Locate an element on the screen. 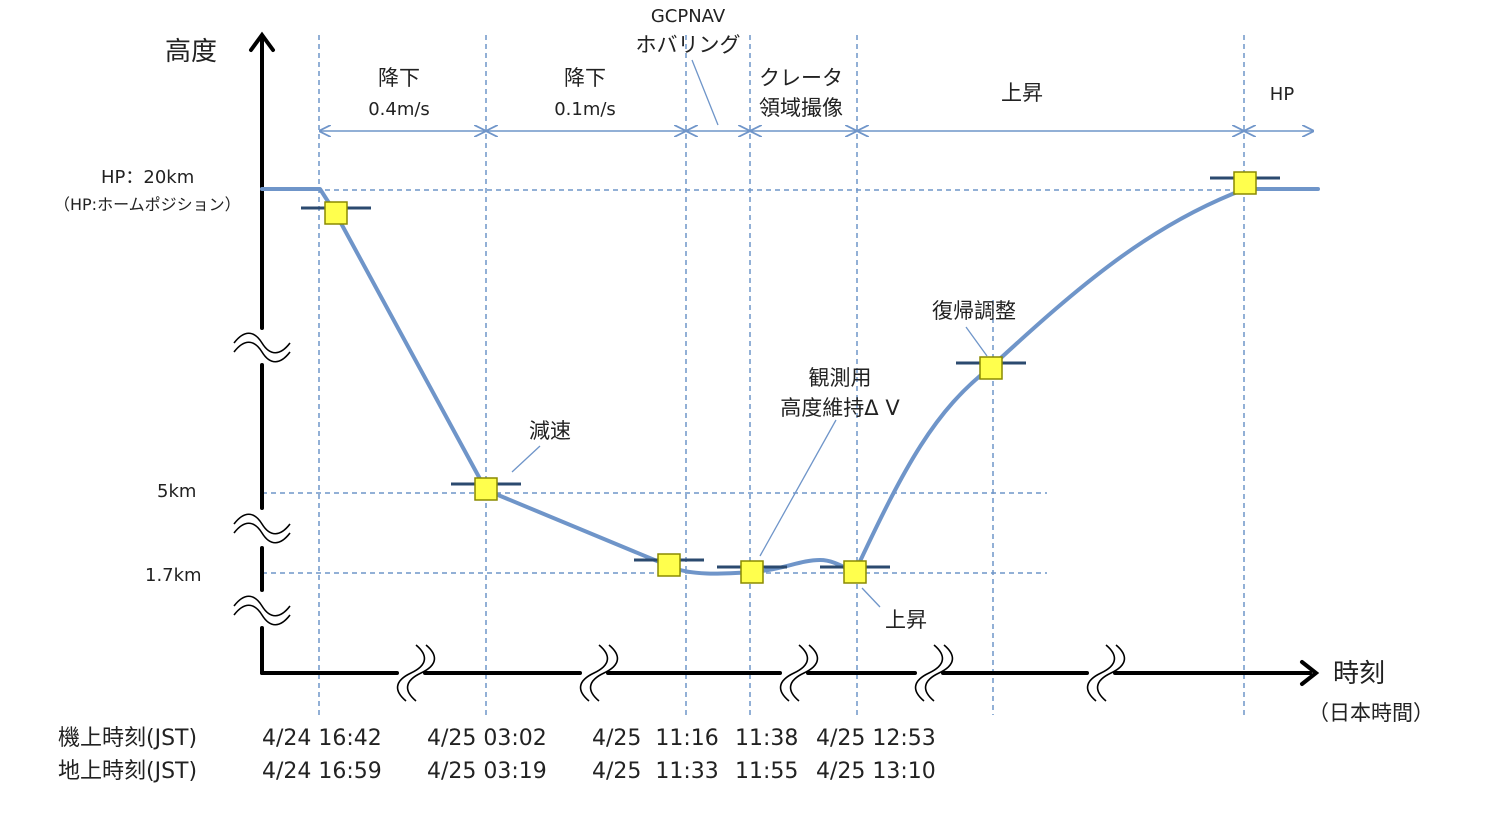 The height and width of the screenshot is (825, 1500). phase-label-descent1: 降下 is located at coordinates (399, 78).